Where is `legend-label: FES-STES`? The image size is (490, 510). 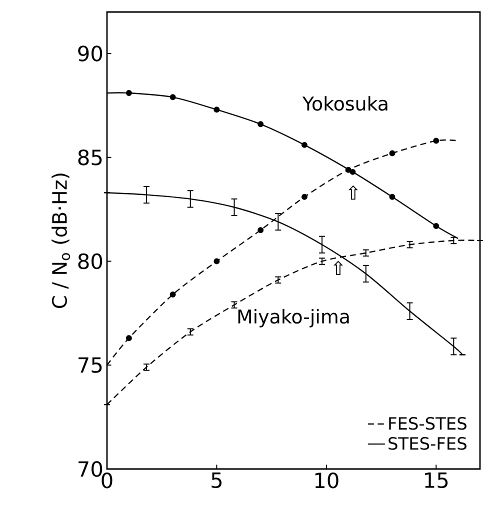
legend-label: FES-STES is located at coordinates (427, 423).